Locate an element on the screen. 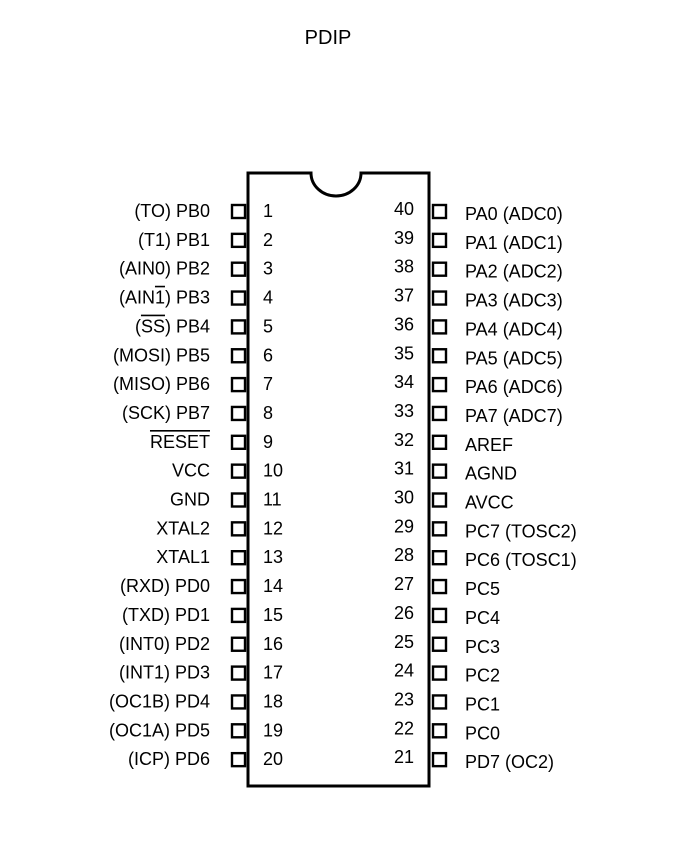  pin-number: 10 is located at coordinates (273, 471).